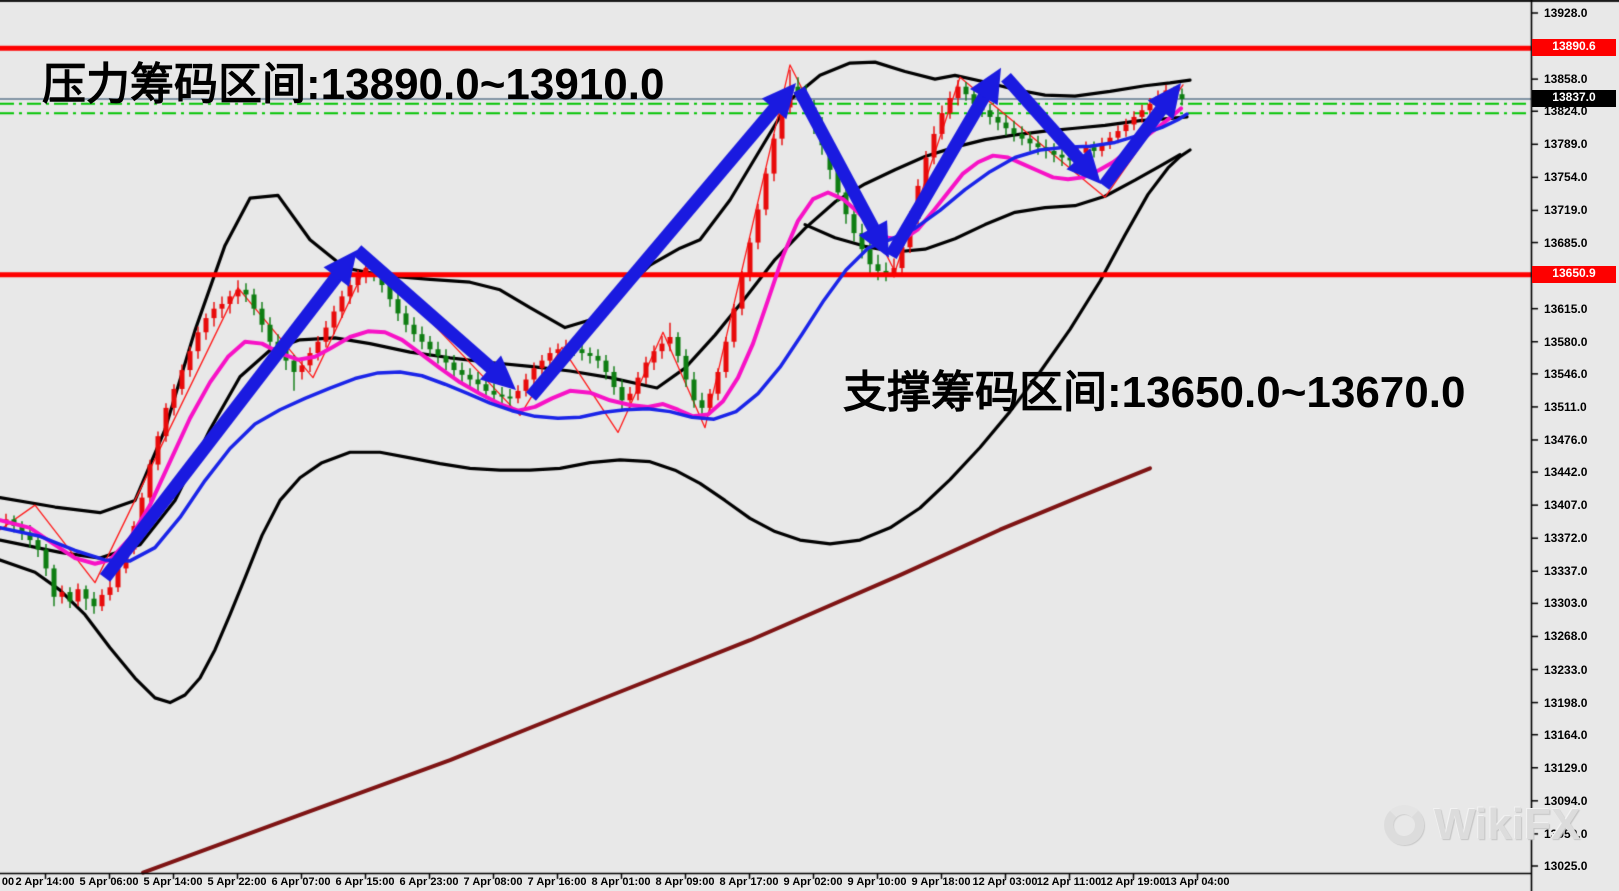  Describe the element at coordinates (1566, 79) in the screenshot. I see `y-axis-label: 13858.0` at that location.